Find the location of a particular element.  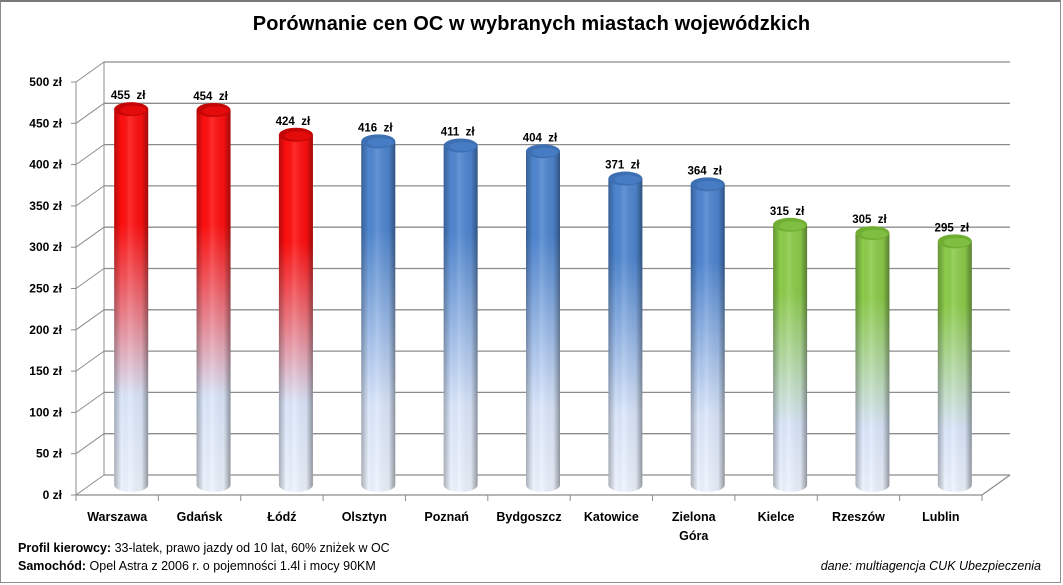

data-label: 454 zł is located at coordinates (210, 97).